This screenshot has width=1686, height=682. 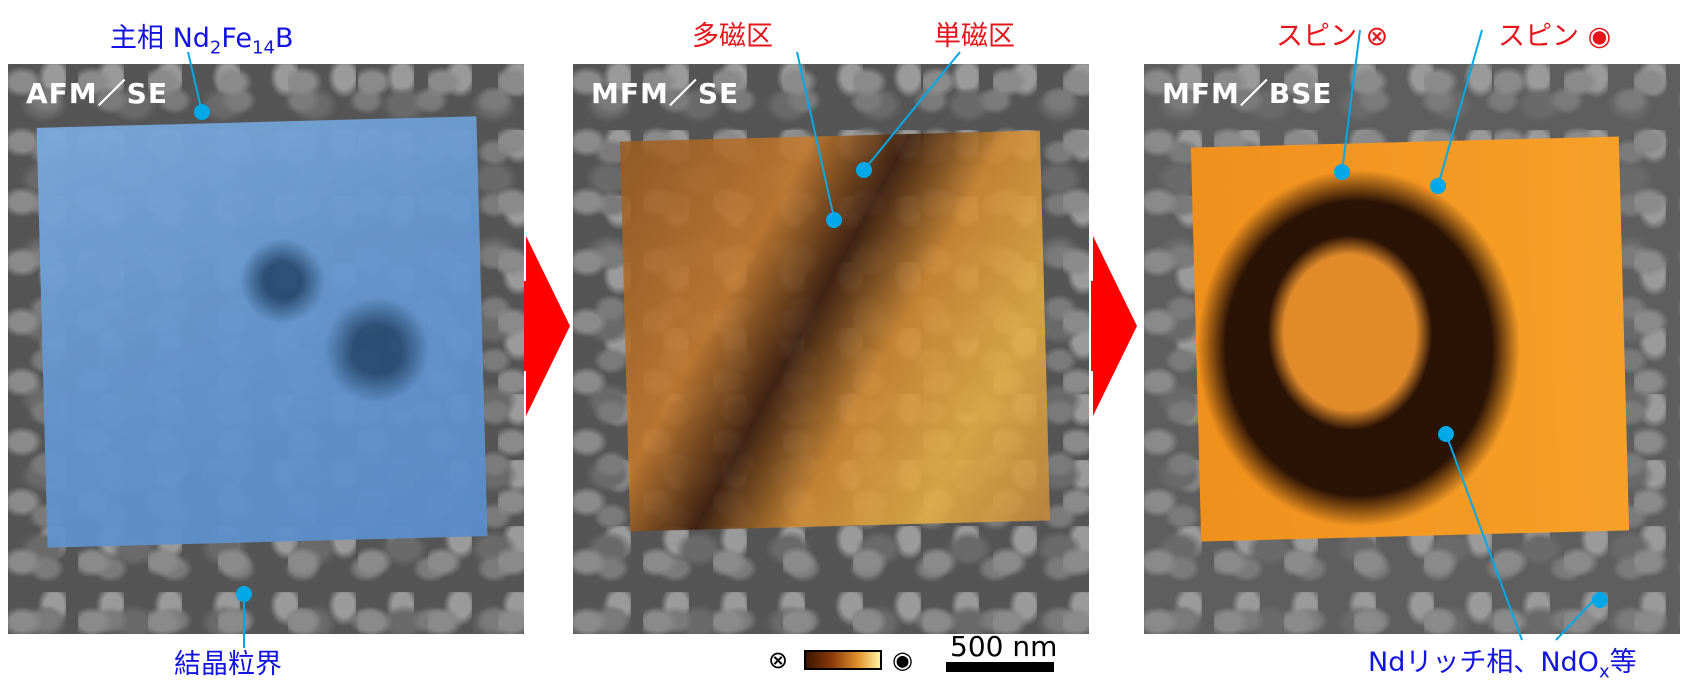 I want to click on colorbar-gradient, so click(x=843, y=660).